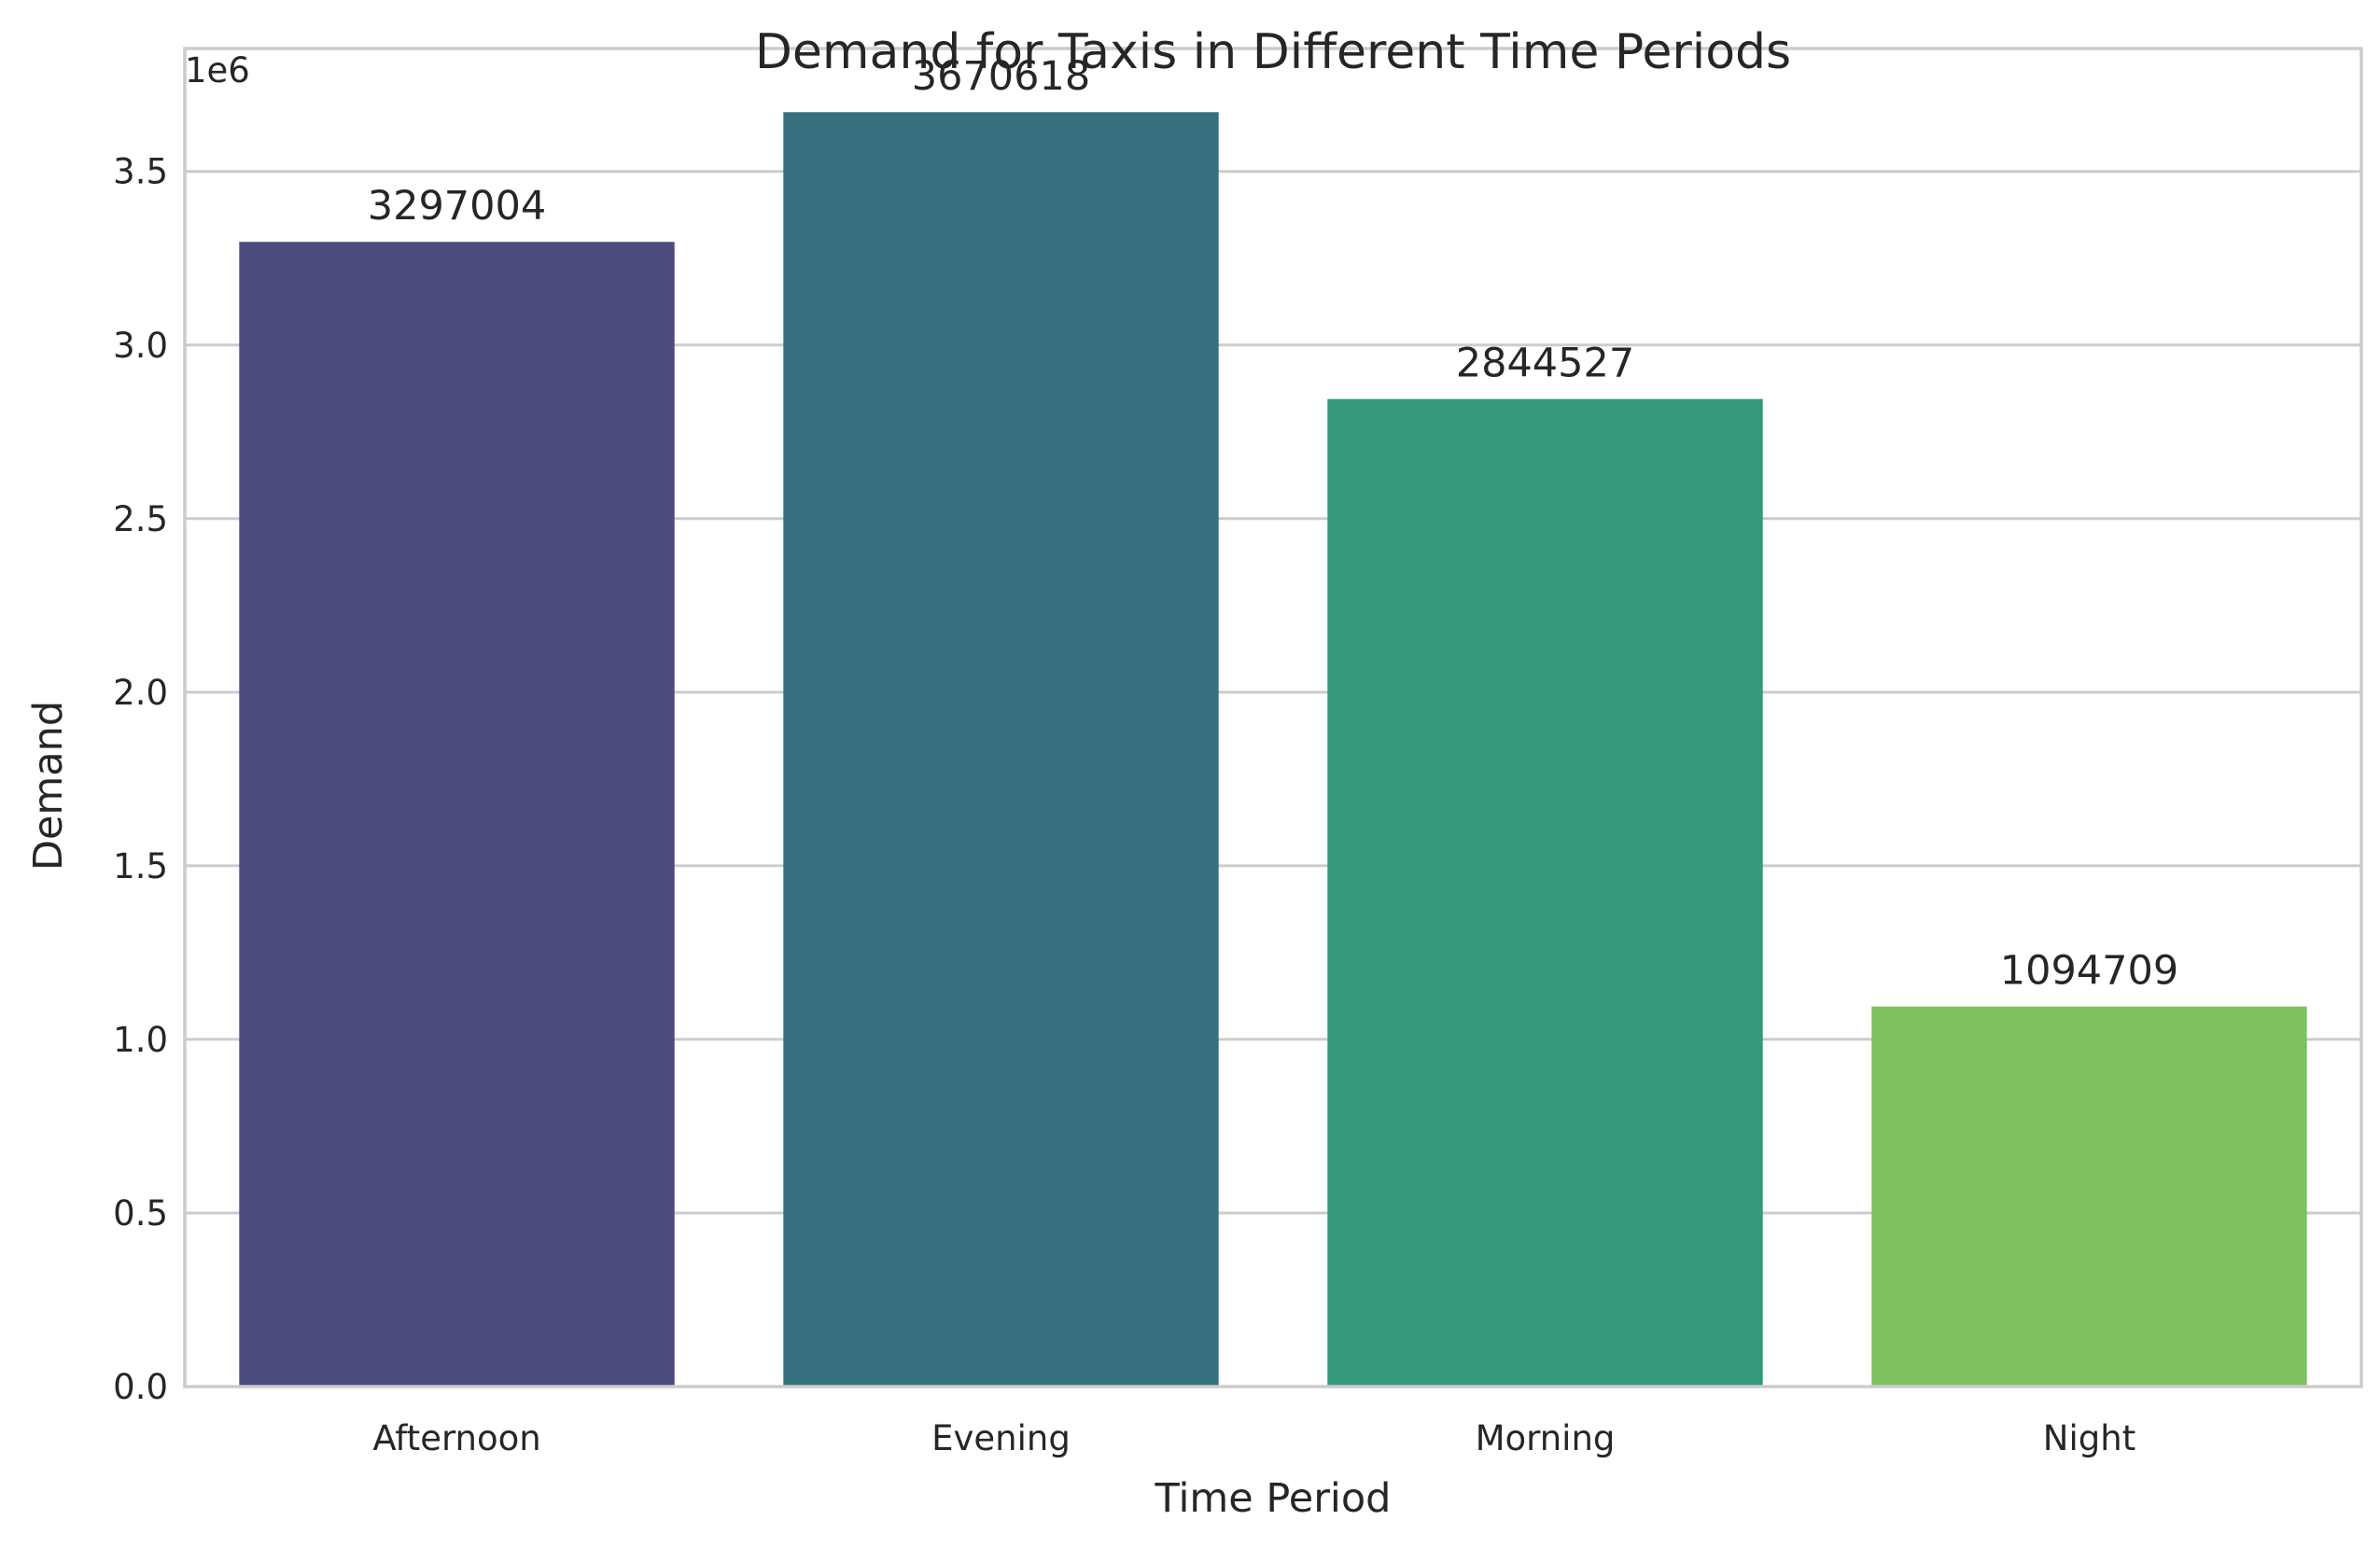 This screenshot has height=1548, width=2380. I want to click on data-label: 2844527, so click(1545, 364).